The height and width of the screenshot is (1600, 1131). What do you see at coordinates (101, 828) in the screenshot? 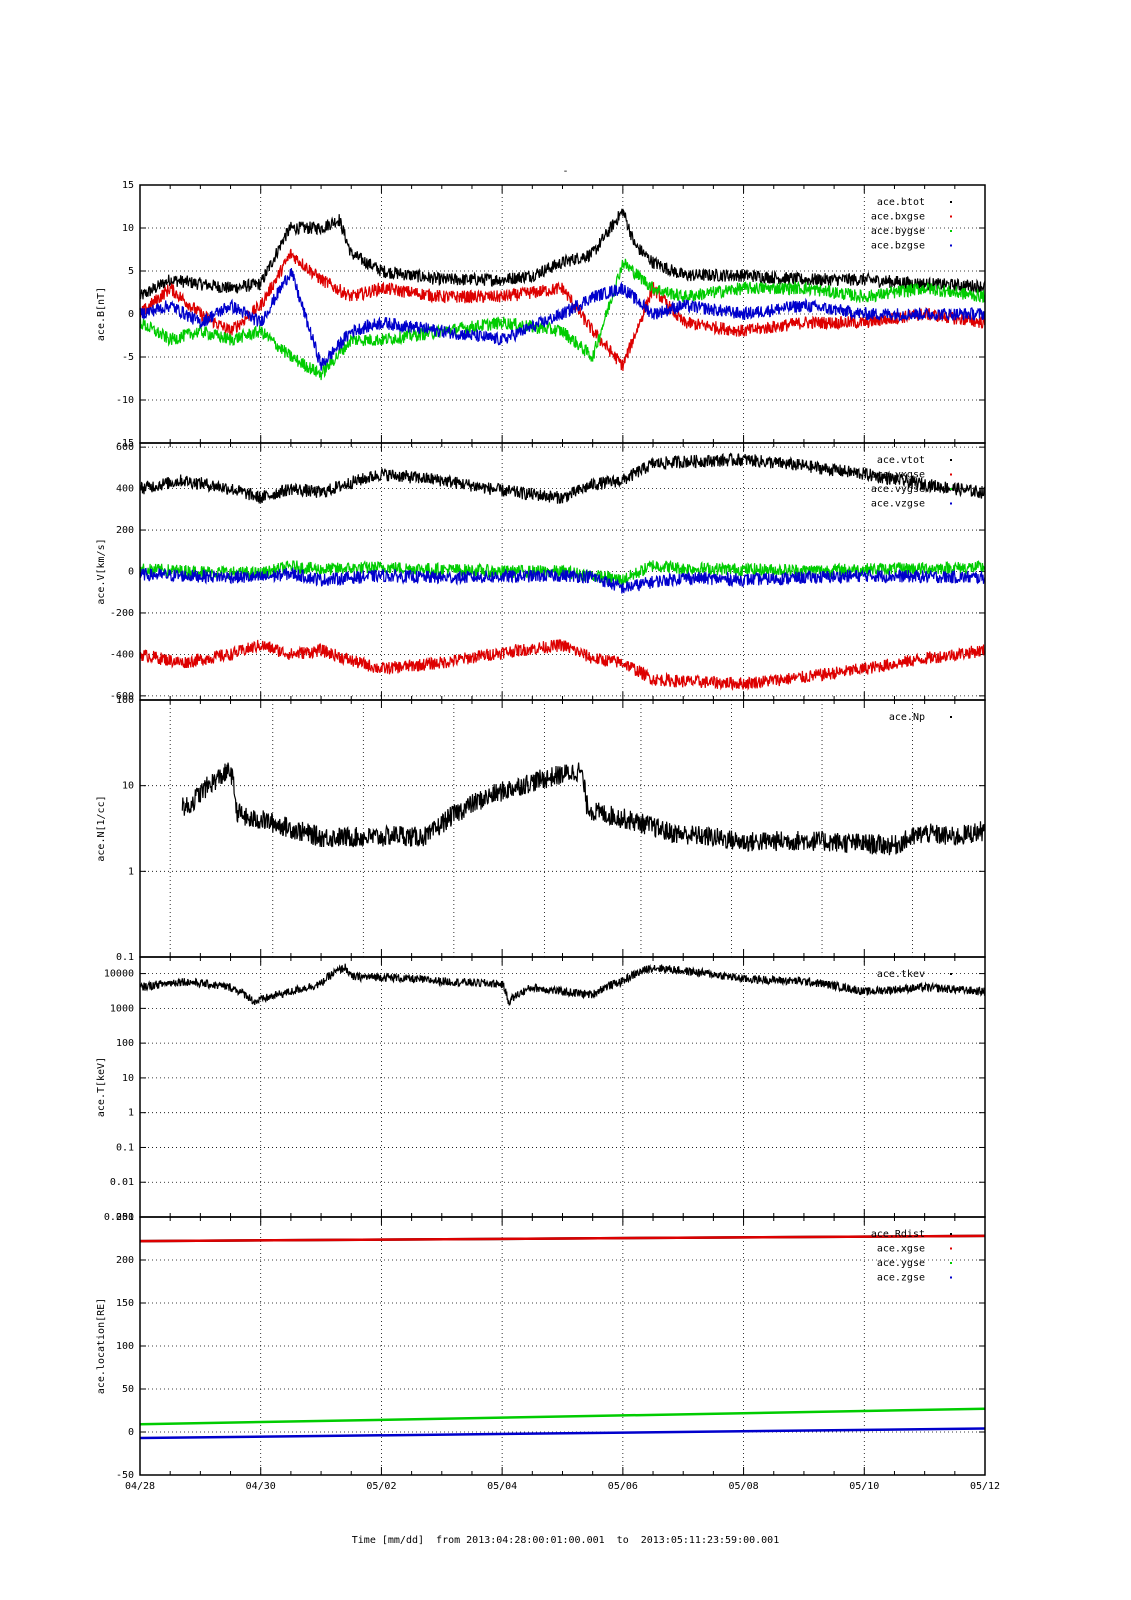
I see `y-axis-label: ace.N[1/cc]` at bounding box center [101, 828].